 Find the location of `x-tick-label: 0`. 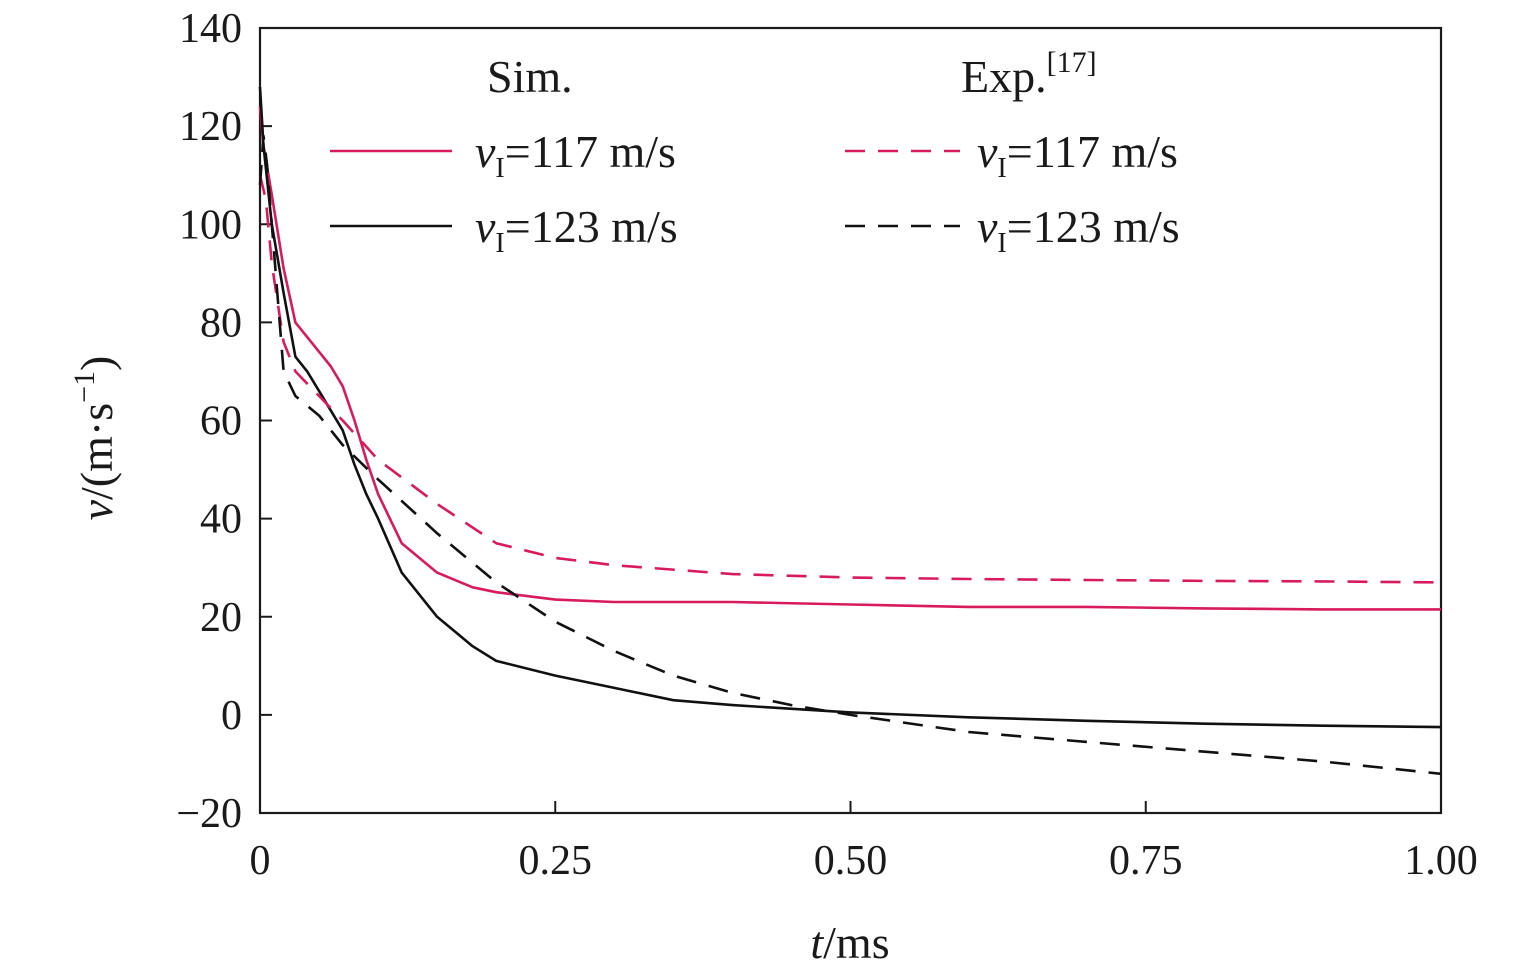

x-tick-label: 0 is located at coordinates (260, 861).